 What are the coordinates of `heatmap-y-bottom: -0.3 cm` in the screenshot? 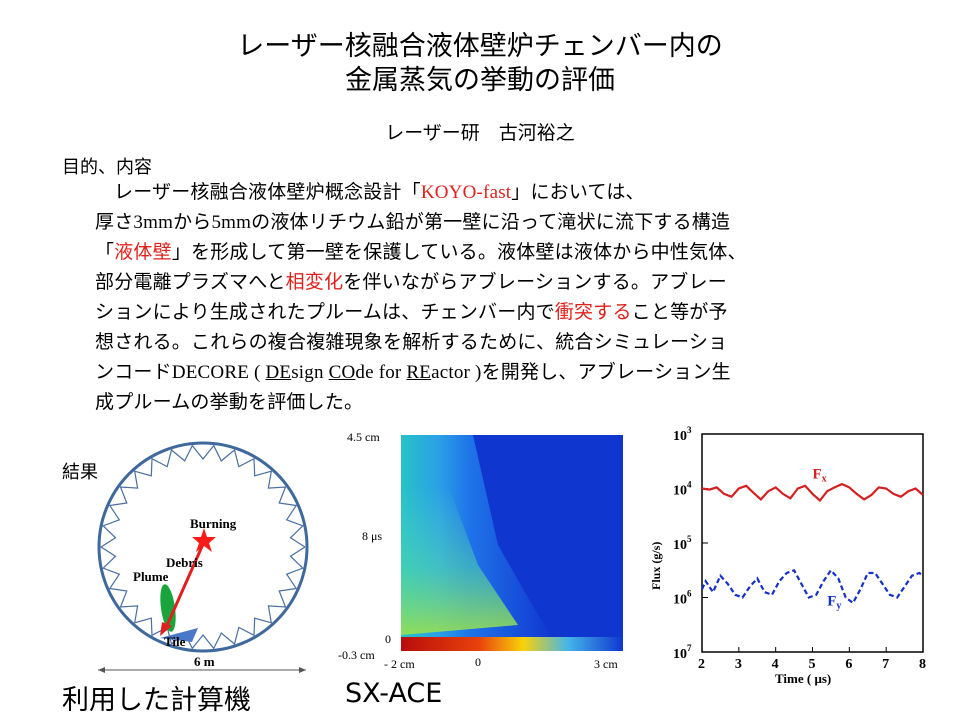 It's located at (356, 655).